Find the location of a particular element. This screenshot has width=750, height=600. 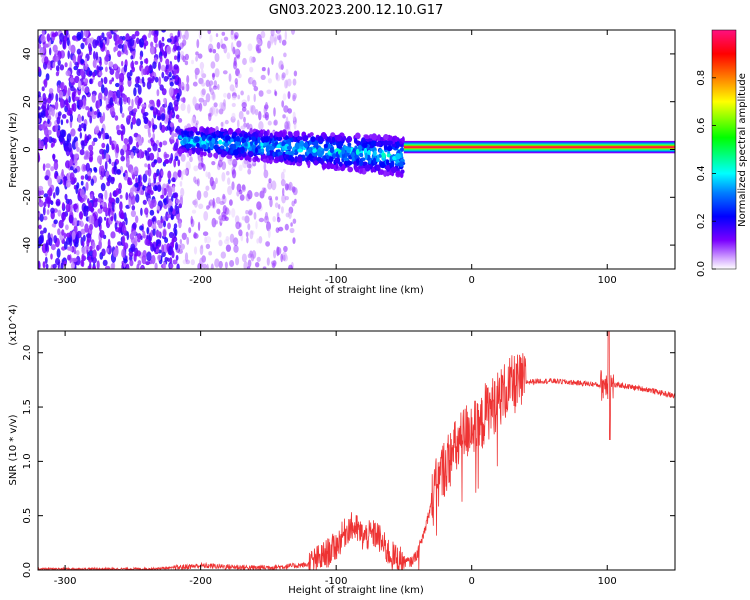

snr-y-axis-label: SNR (10 * v/v) is located at coordinates (13, 449).